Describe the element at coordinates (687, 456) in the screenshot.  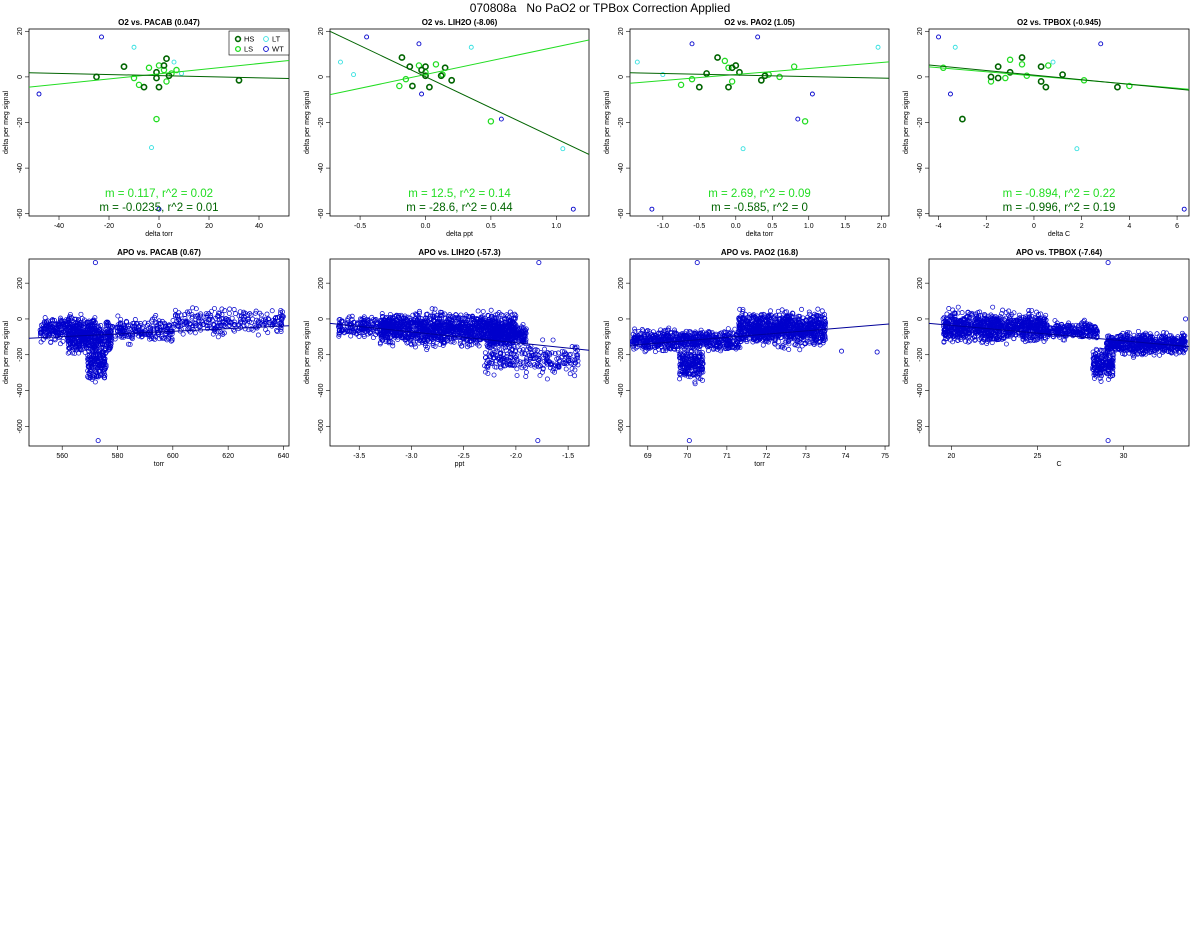
I see `x-tick-label: 70` at that location.